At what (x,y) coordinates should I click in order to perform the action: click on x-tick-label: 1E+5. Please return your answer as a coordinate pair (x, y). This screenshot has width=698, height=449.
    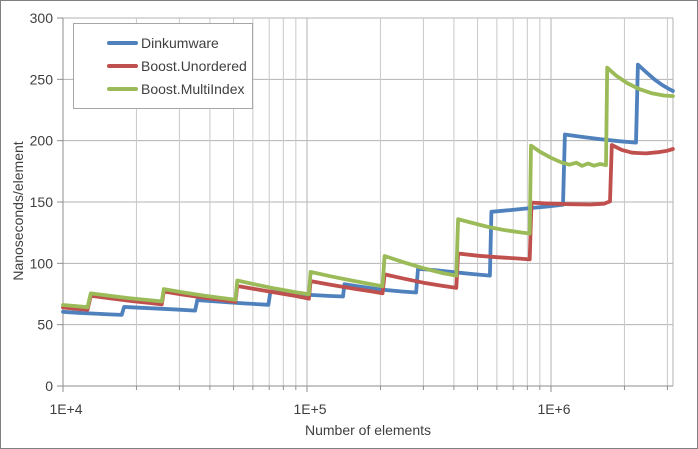
    Looking at the image, I should click on (309, 409).